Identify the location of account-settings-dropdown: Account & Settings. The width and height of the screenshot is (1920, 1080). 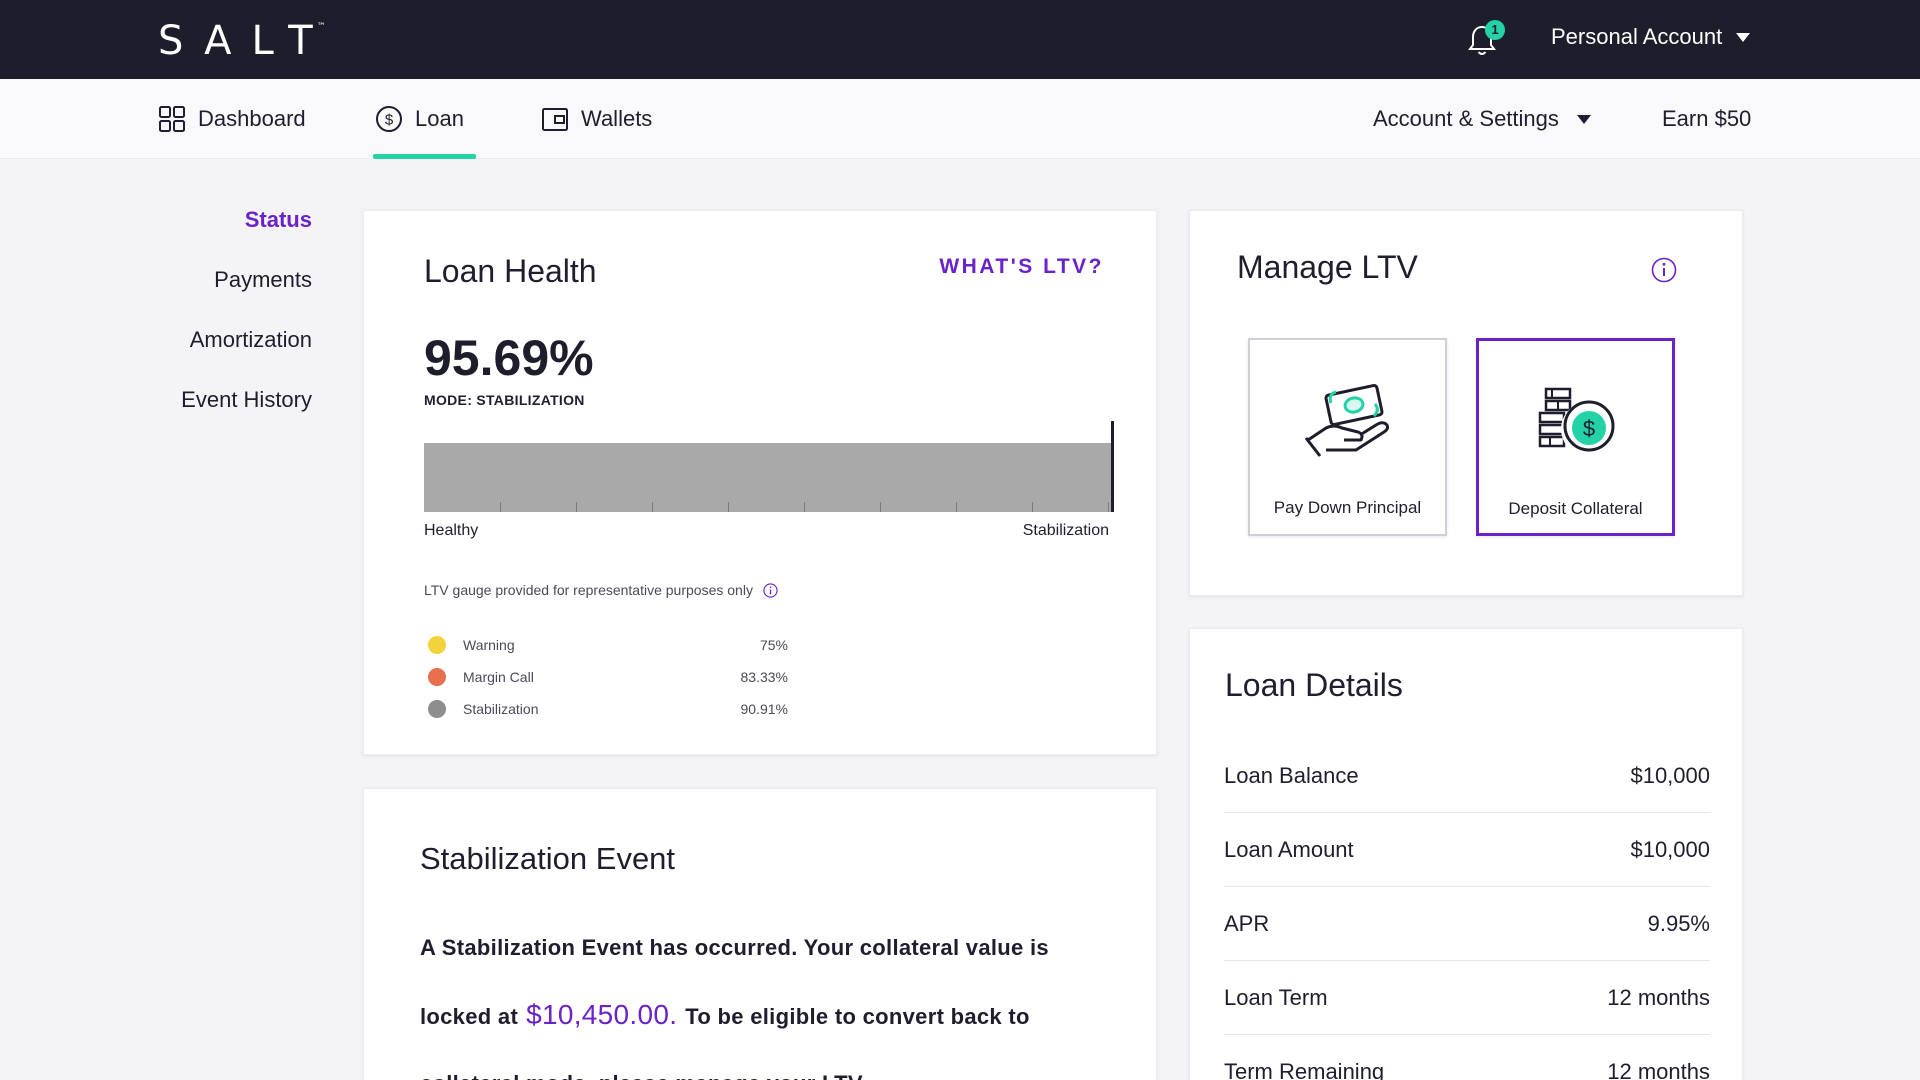
(1482, 119).